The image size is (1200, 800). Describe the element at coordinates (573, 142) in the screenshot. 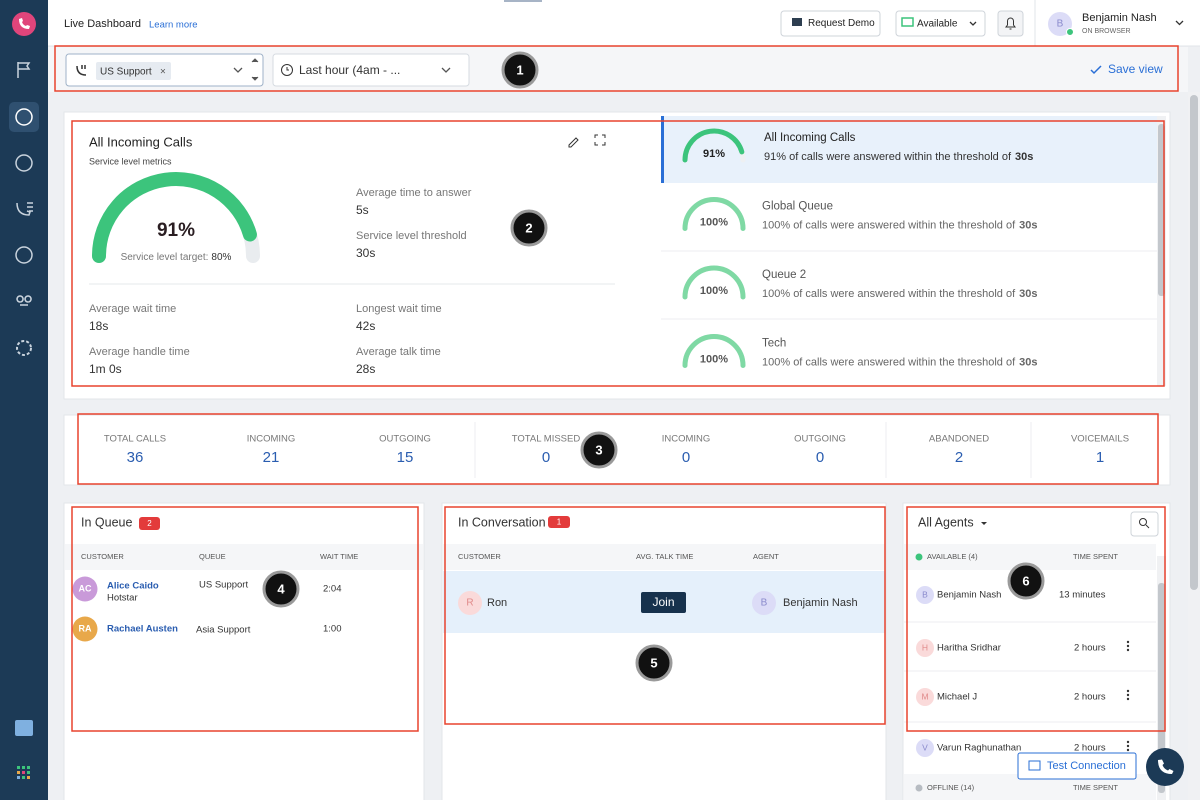

I see `edit-icon` at that location.